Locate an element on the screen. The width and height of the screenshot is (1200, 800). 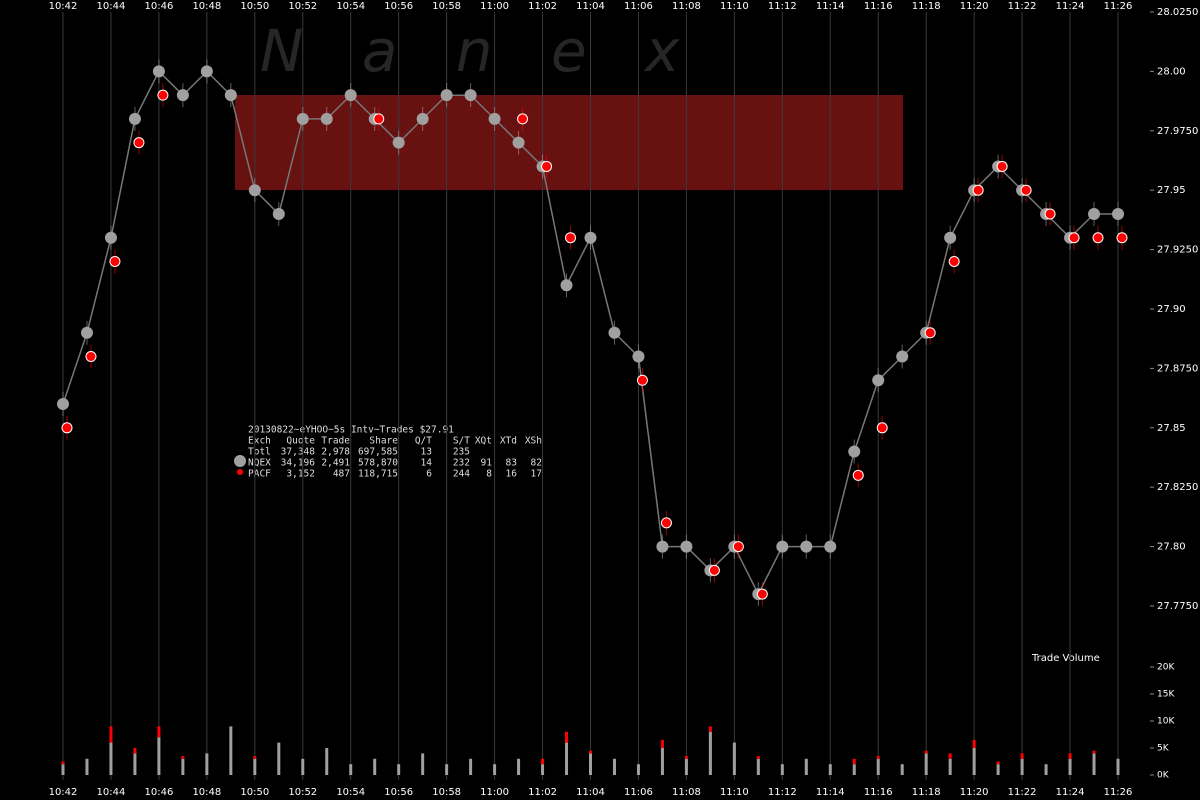
legend-cell: PACF is located at coordinates (259, 474).